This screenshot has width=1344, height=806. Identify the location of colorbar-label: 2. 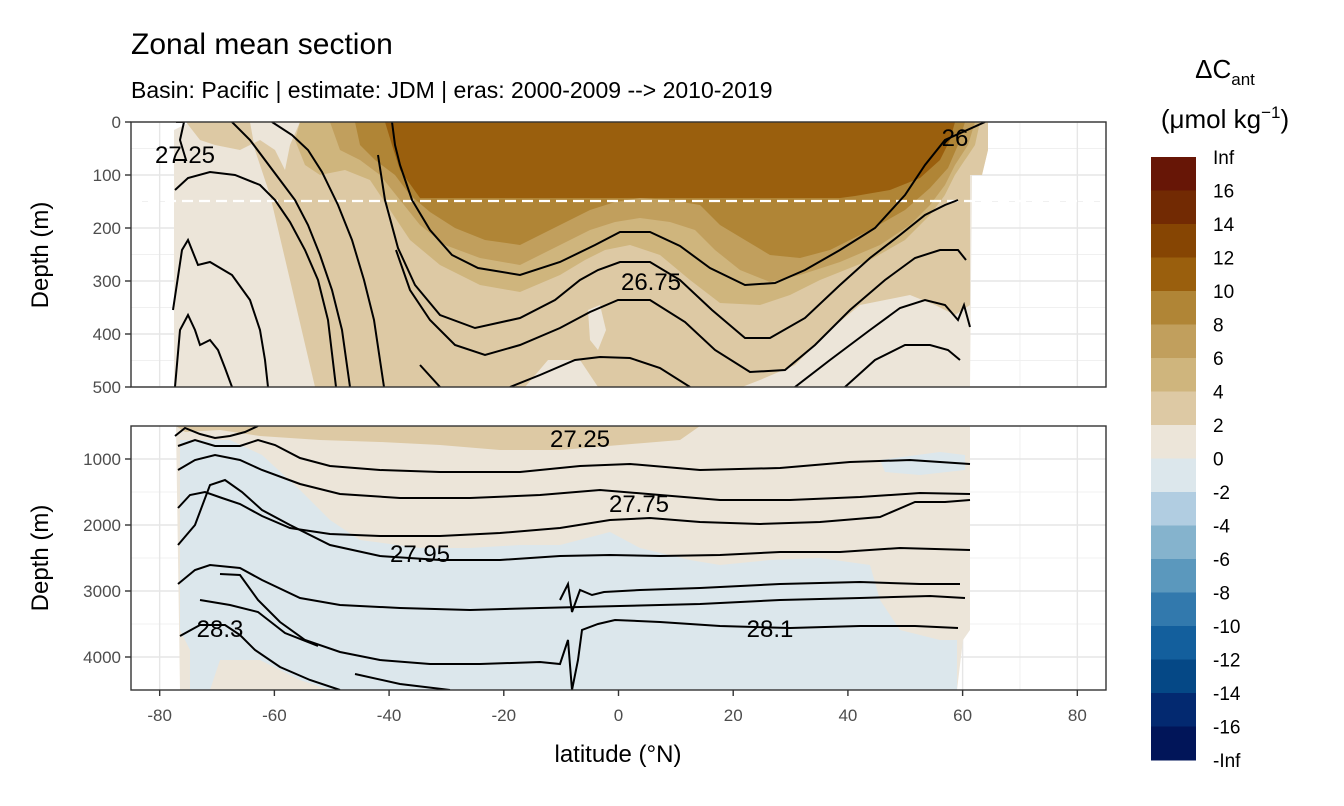
(1218, 426).